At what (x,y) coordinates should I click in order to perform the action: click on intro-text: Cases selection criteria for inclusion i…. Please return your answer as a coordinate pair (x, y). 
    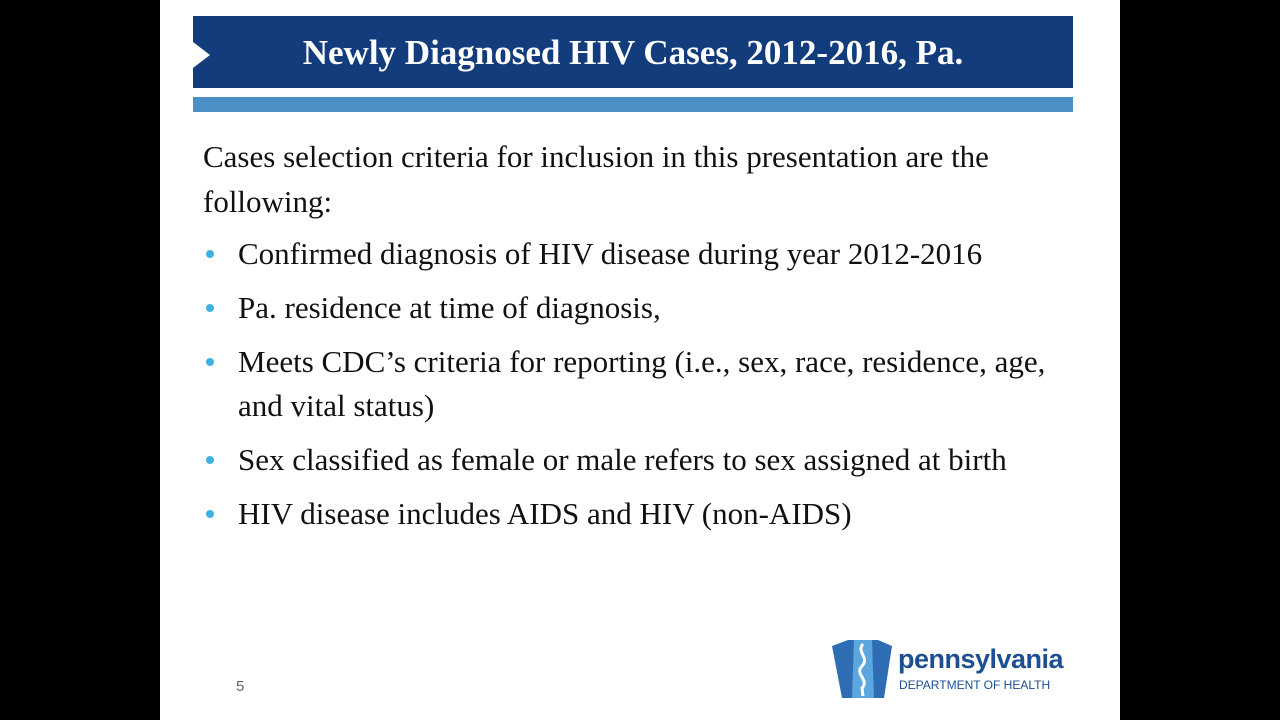
    Looking at the image, I should click on (596, 179).